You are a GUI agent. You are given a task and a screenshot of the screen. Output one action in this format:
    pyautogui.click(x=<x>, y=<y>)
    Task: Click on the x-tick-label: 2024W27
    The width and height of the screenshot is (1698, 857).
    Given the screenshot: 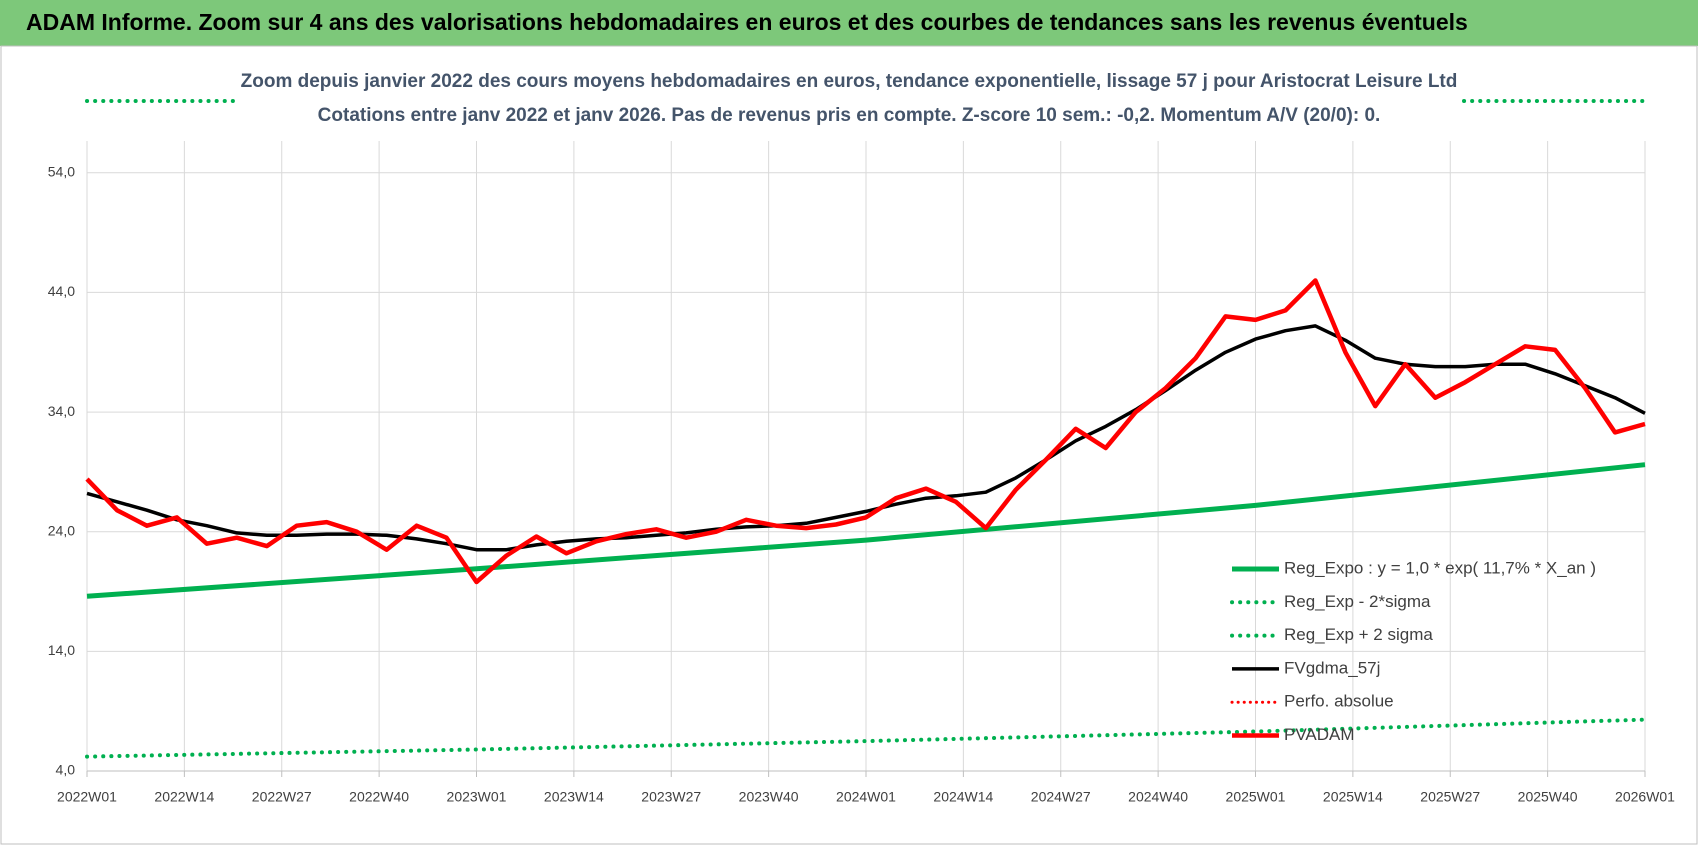 What is the action you would take?
    pyautogui.click(x=1061, y=797)
    